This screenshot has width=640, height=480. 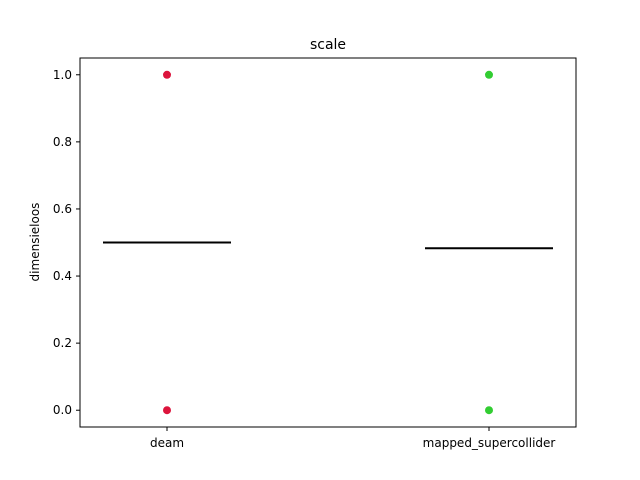 What do you see at coordinates (62, 276) in the screenshot?
I see `y-tick-label: 0.4` at bounding box center [62, 276].